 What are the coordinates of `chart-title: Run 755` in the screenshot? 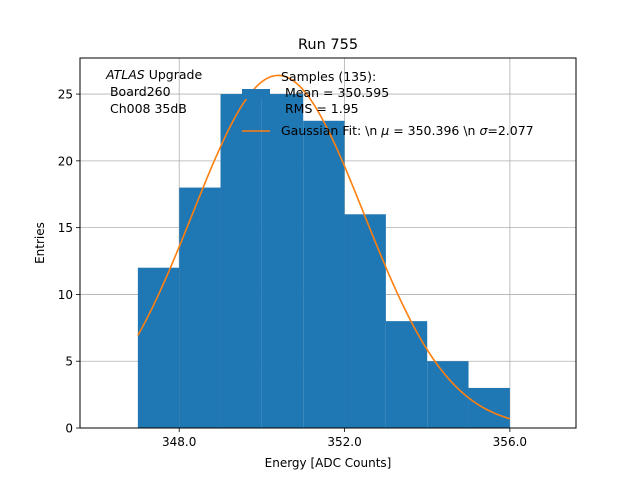 It's located at (328, 45).